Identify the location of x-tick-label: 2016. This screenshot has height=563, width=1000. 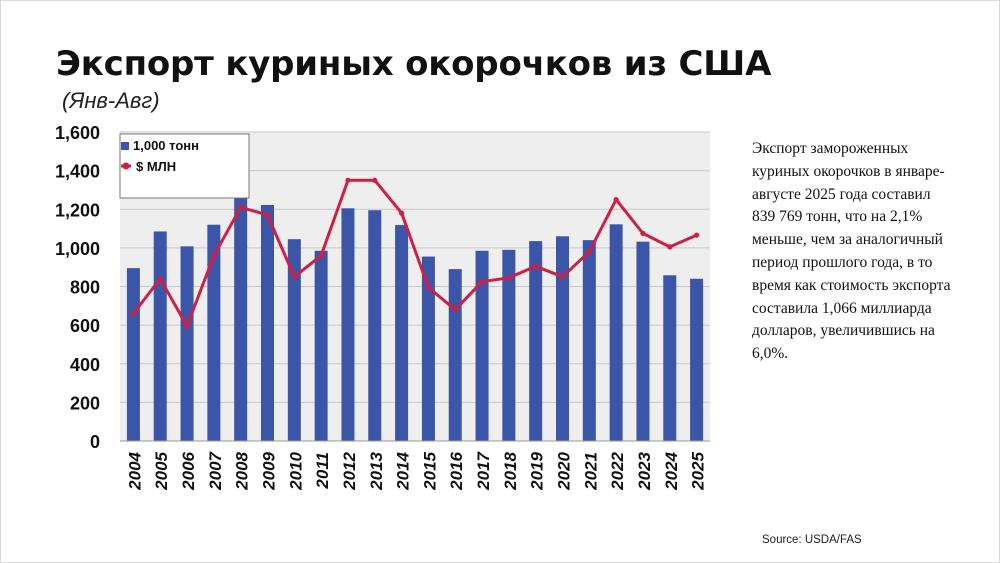
(456, 470).